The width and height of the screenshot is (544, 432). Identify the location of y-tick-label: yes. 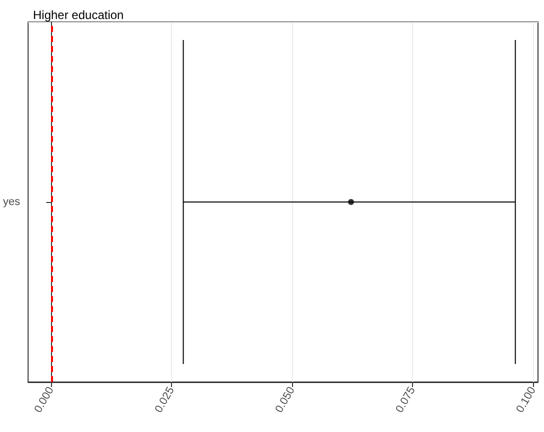
(11, 202).